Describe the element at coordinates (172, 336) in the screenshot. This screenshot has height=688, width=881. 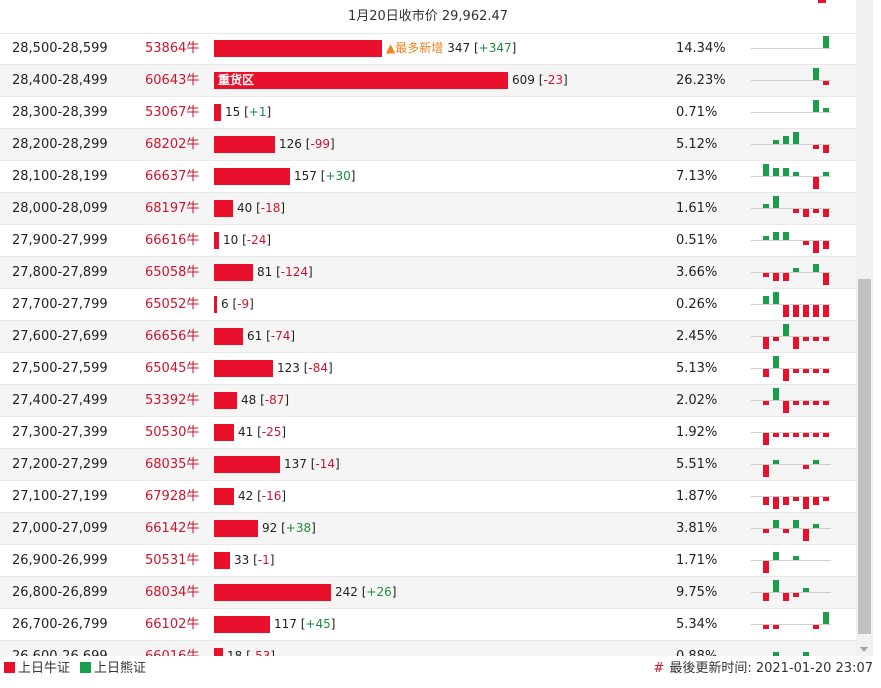
I see `warrant-code-link: 66656牛` at that location.